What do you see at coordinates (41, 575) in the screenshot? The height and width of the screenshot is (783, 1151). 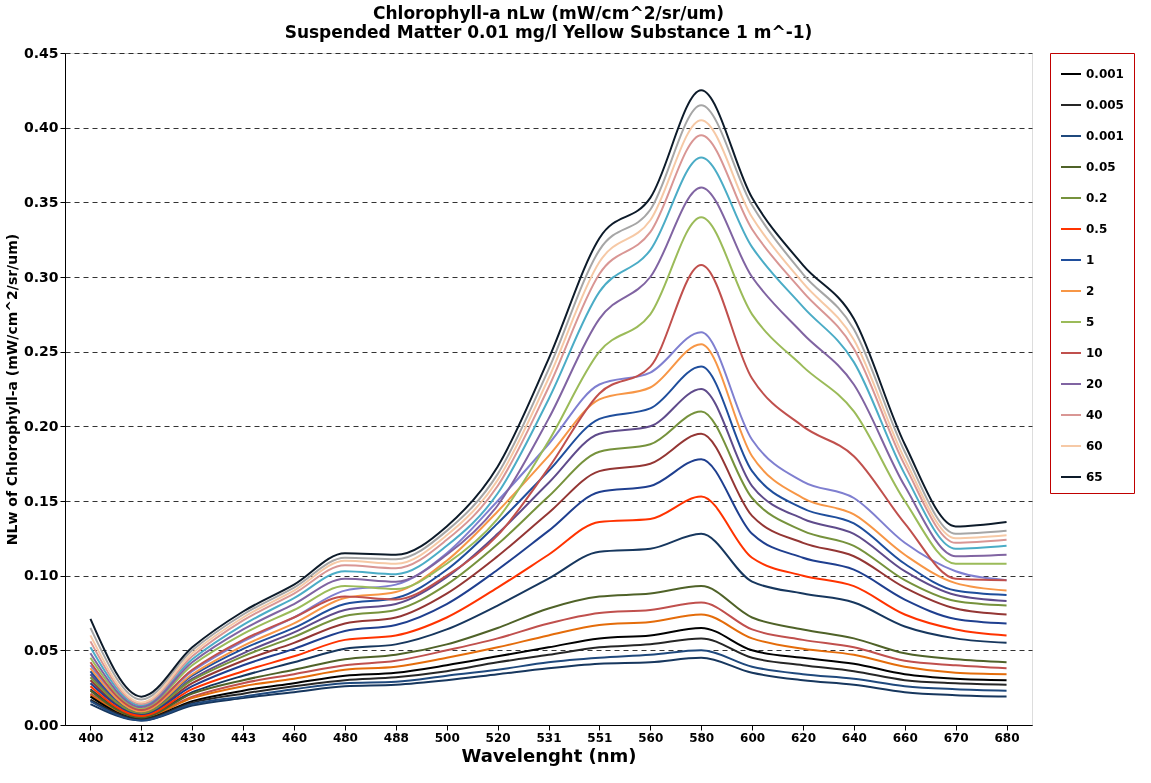 I see `y-tick-label: 0.10` at bounding box center [41, 575].